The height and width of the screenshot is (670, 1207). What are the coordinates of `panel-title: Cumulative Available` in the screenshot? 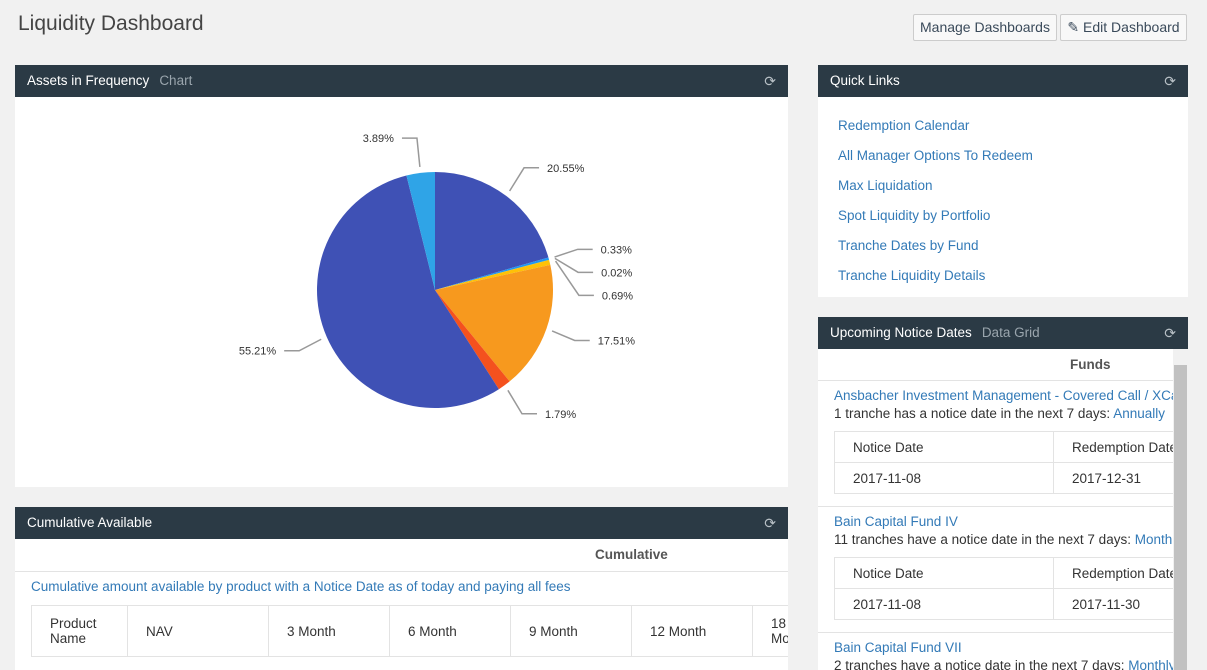 It's located at (90, 522).